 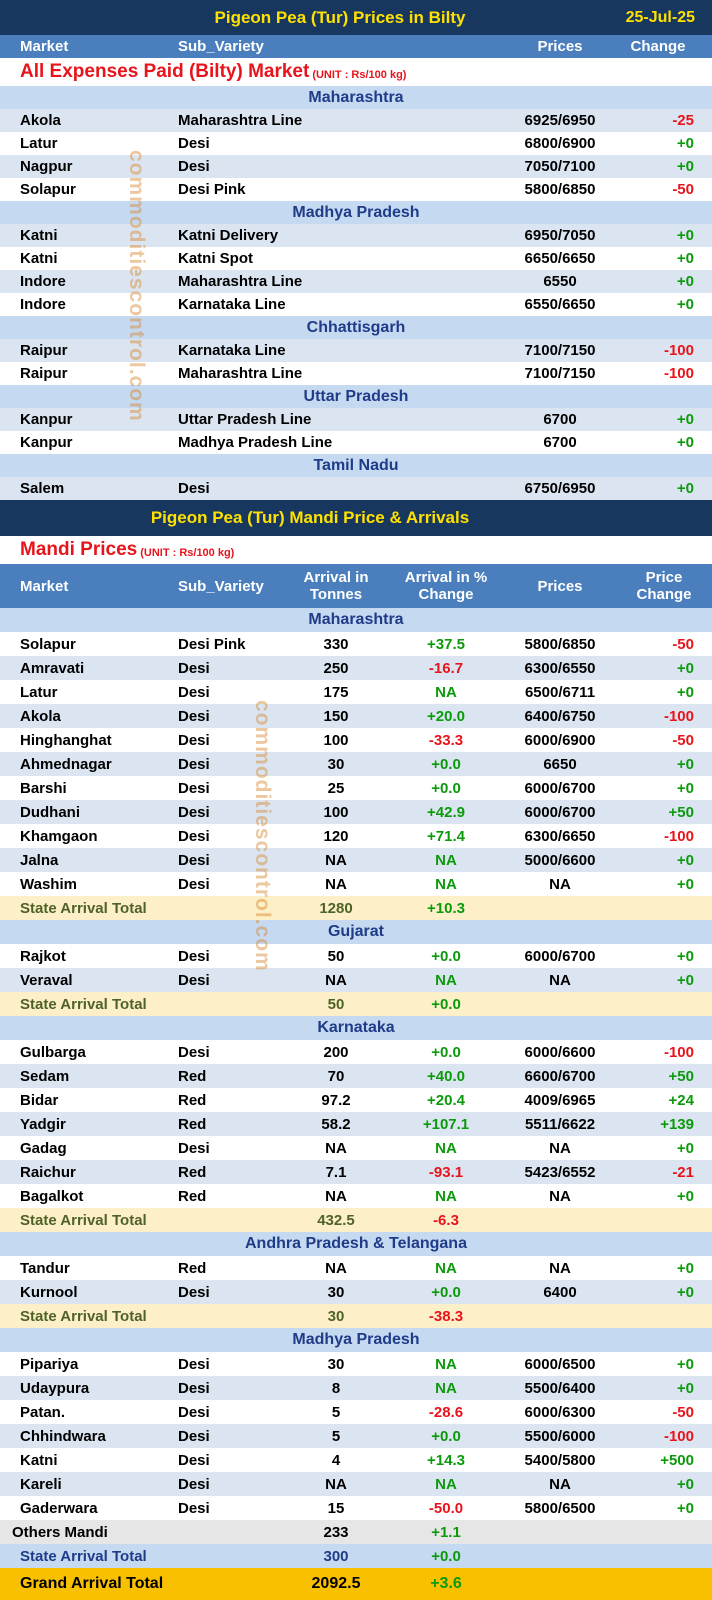 What do you see at coordinates (560, 740) in the screenshot?
I see `price: 6000/6900` at bounding box center [560, 740].